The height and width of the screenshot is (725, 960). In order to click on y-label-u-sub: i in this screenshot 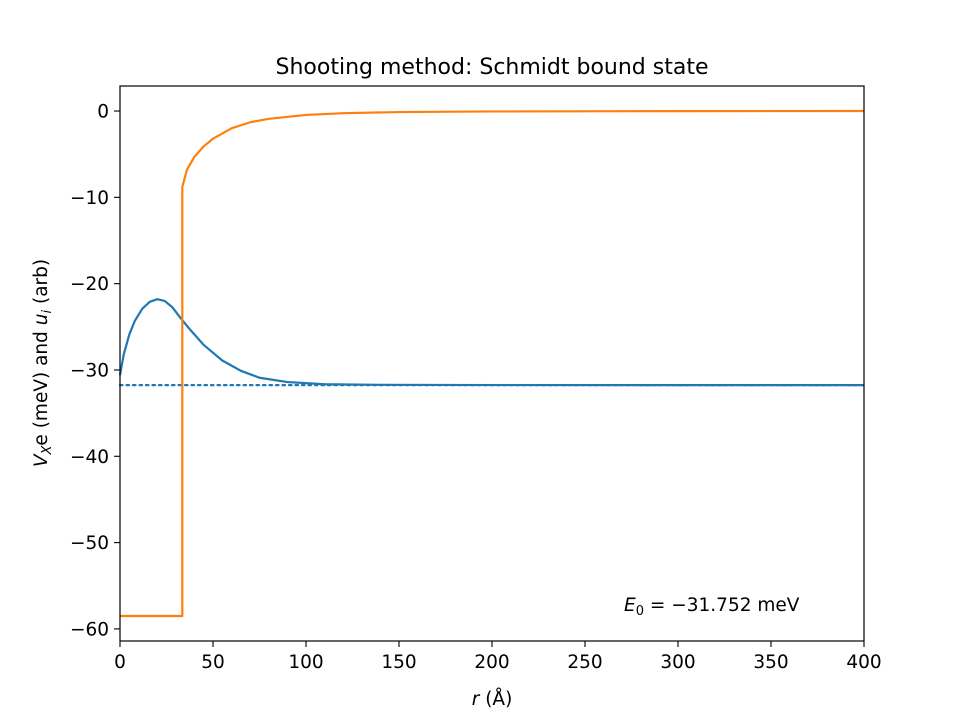, I will do `click(47, 312)`.